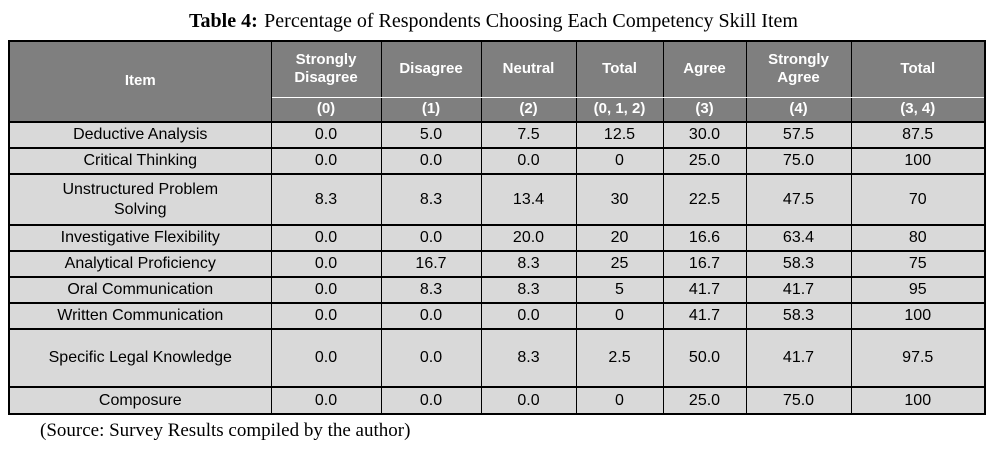 This screenshot has width=987, height=471. I want to click on value-cell: 2.5, so click(619, 358).